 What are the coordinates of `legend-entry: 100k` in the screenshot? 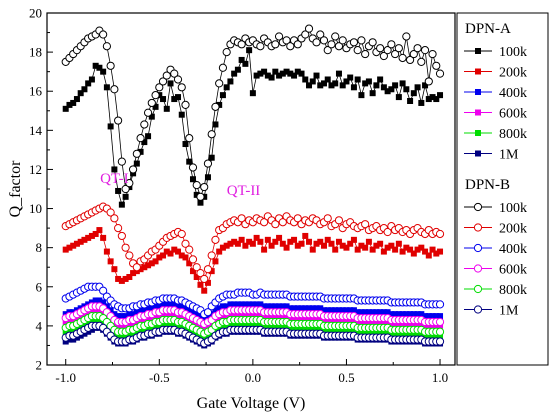 It's located at (495, 52).